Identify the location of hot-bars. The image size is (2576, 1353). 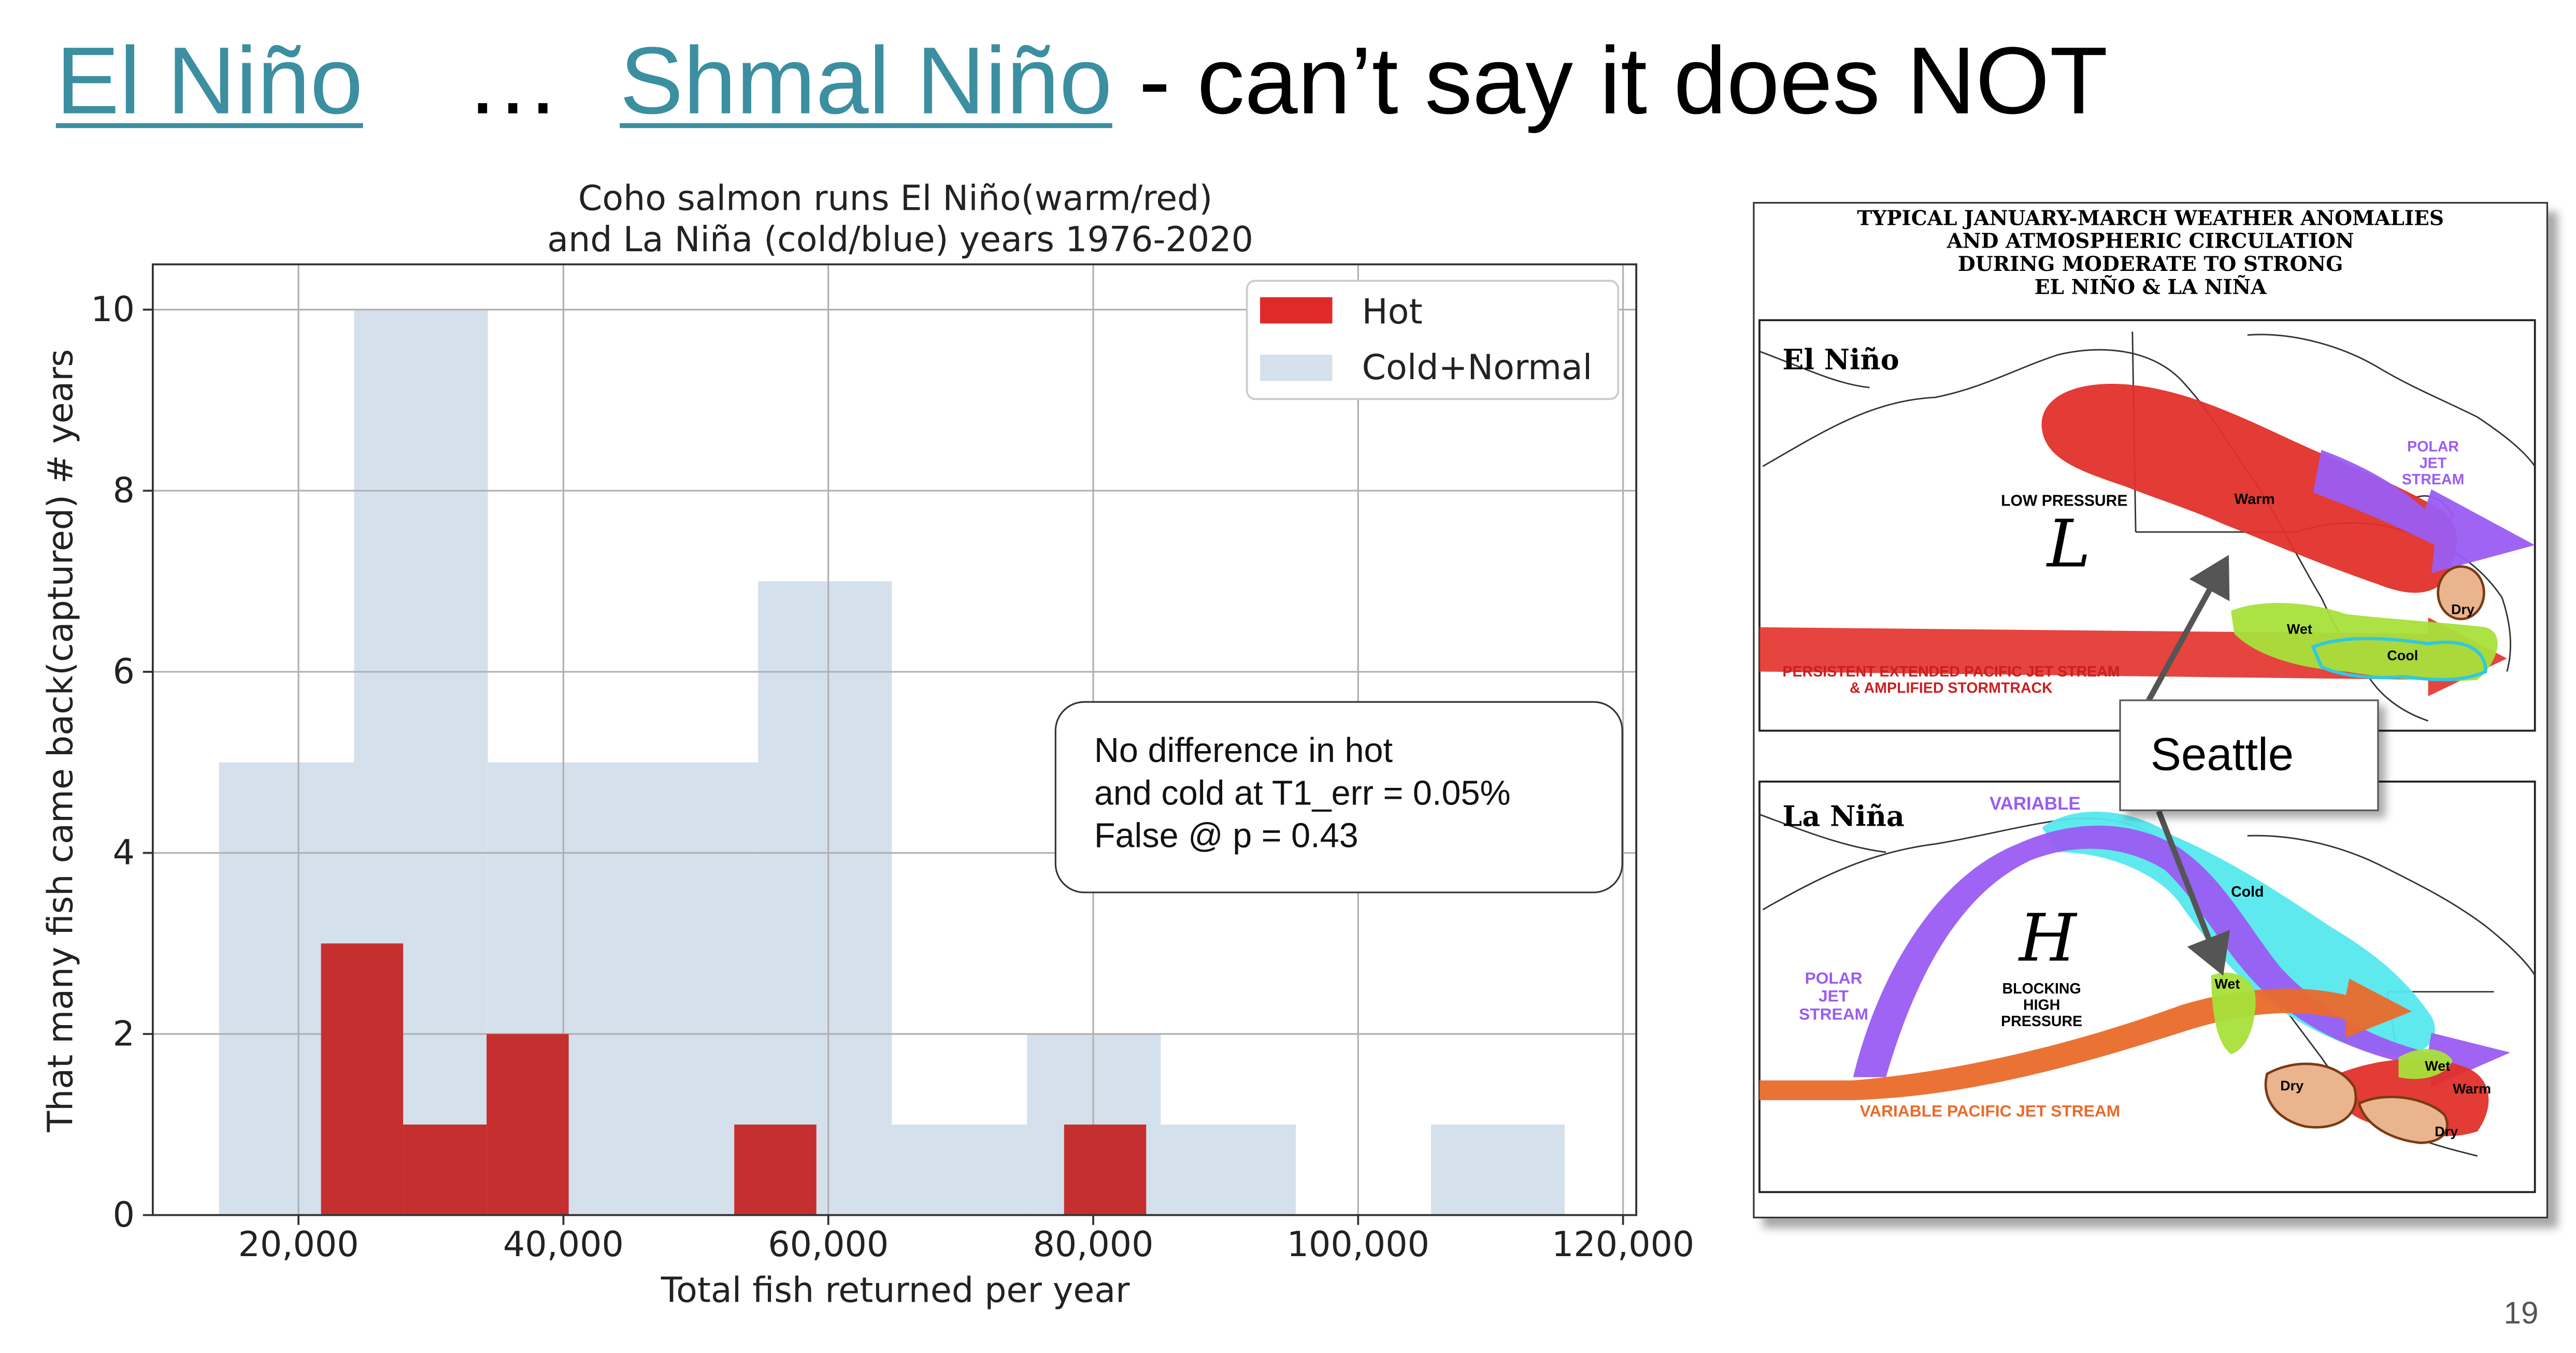
(734, 1079).